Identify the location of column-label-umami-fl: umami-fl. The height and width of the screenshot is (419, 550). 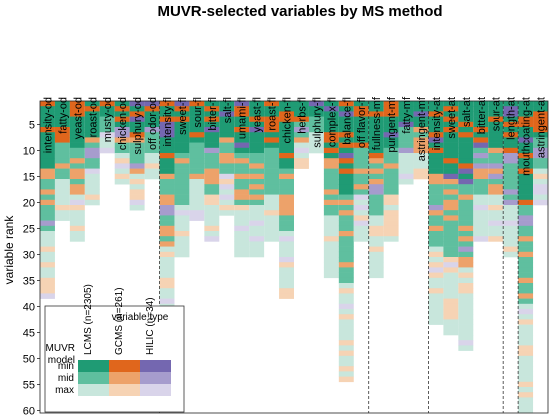
(243, 118).